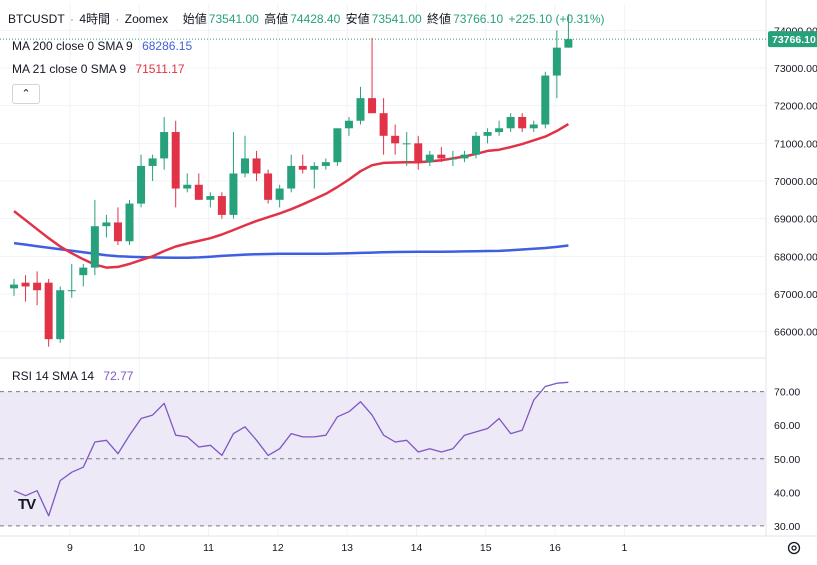 Image resolution: width=817 pixels, height=565 pixels. Describe the element at coordinates (95, 19) in the screenshot. I see `interval: 4時間` at that location.